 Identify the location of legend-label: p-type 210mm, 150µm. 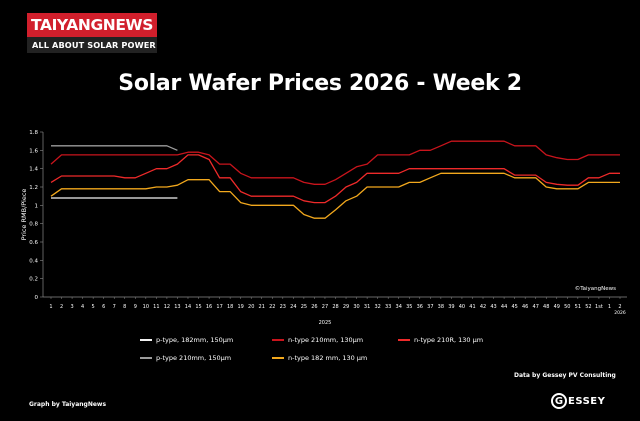
(194, 358).